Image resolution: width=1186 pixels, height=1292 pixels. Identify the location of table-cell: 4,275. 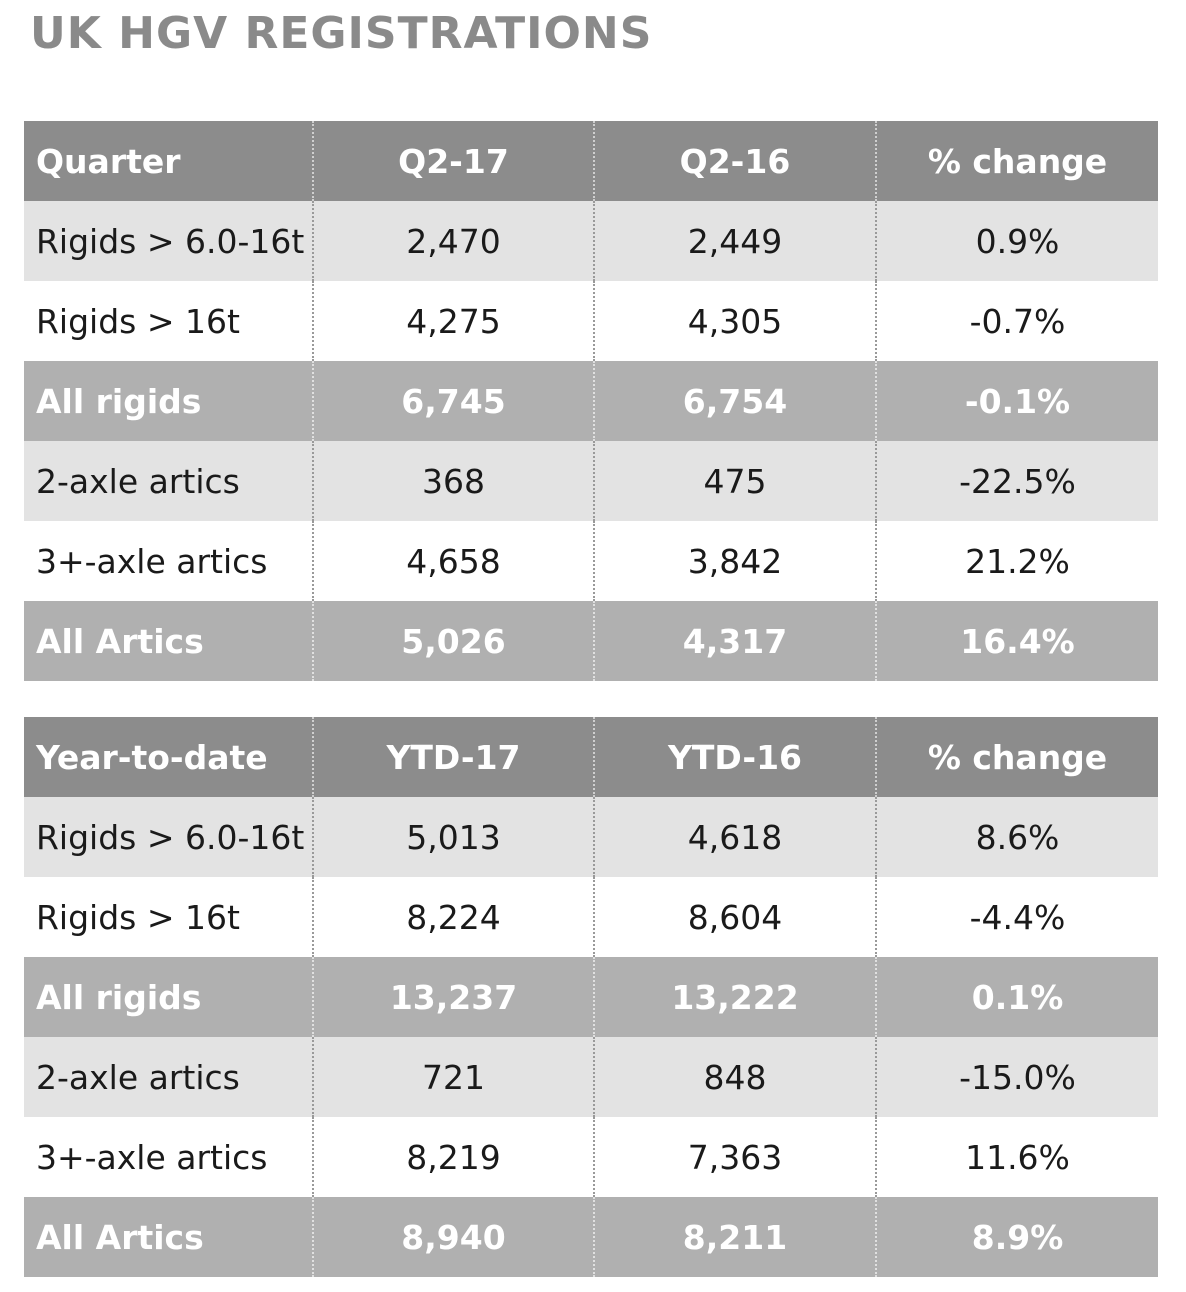
(453, 321).